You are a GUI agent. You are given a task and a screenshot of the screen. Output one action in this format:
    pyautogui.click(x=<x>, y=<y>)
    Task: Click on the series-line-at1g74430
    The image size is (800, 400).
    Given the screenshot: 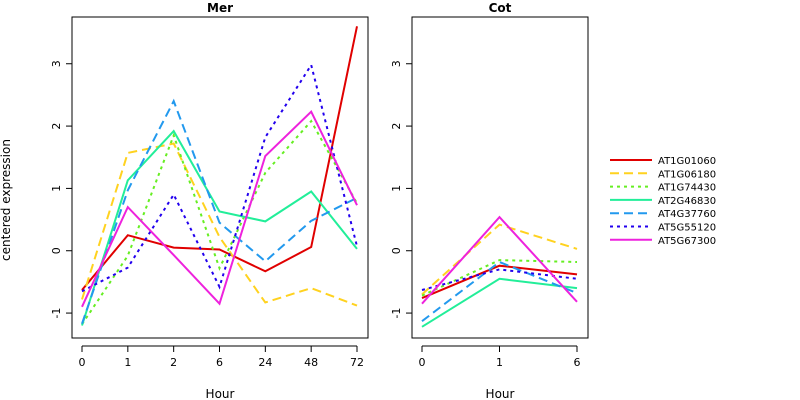 What is the action you would take?
    pyautogui.click(x=499, y=278)
    